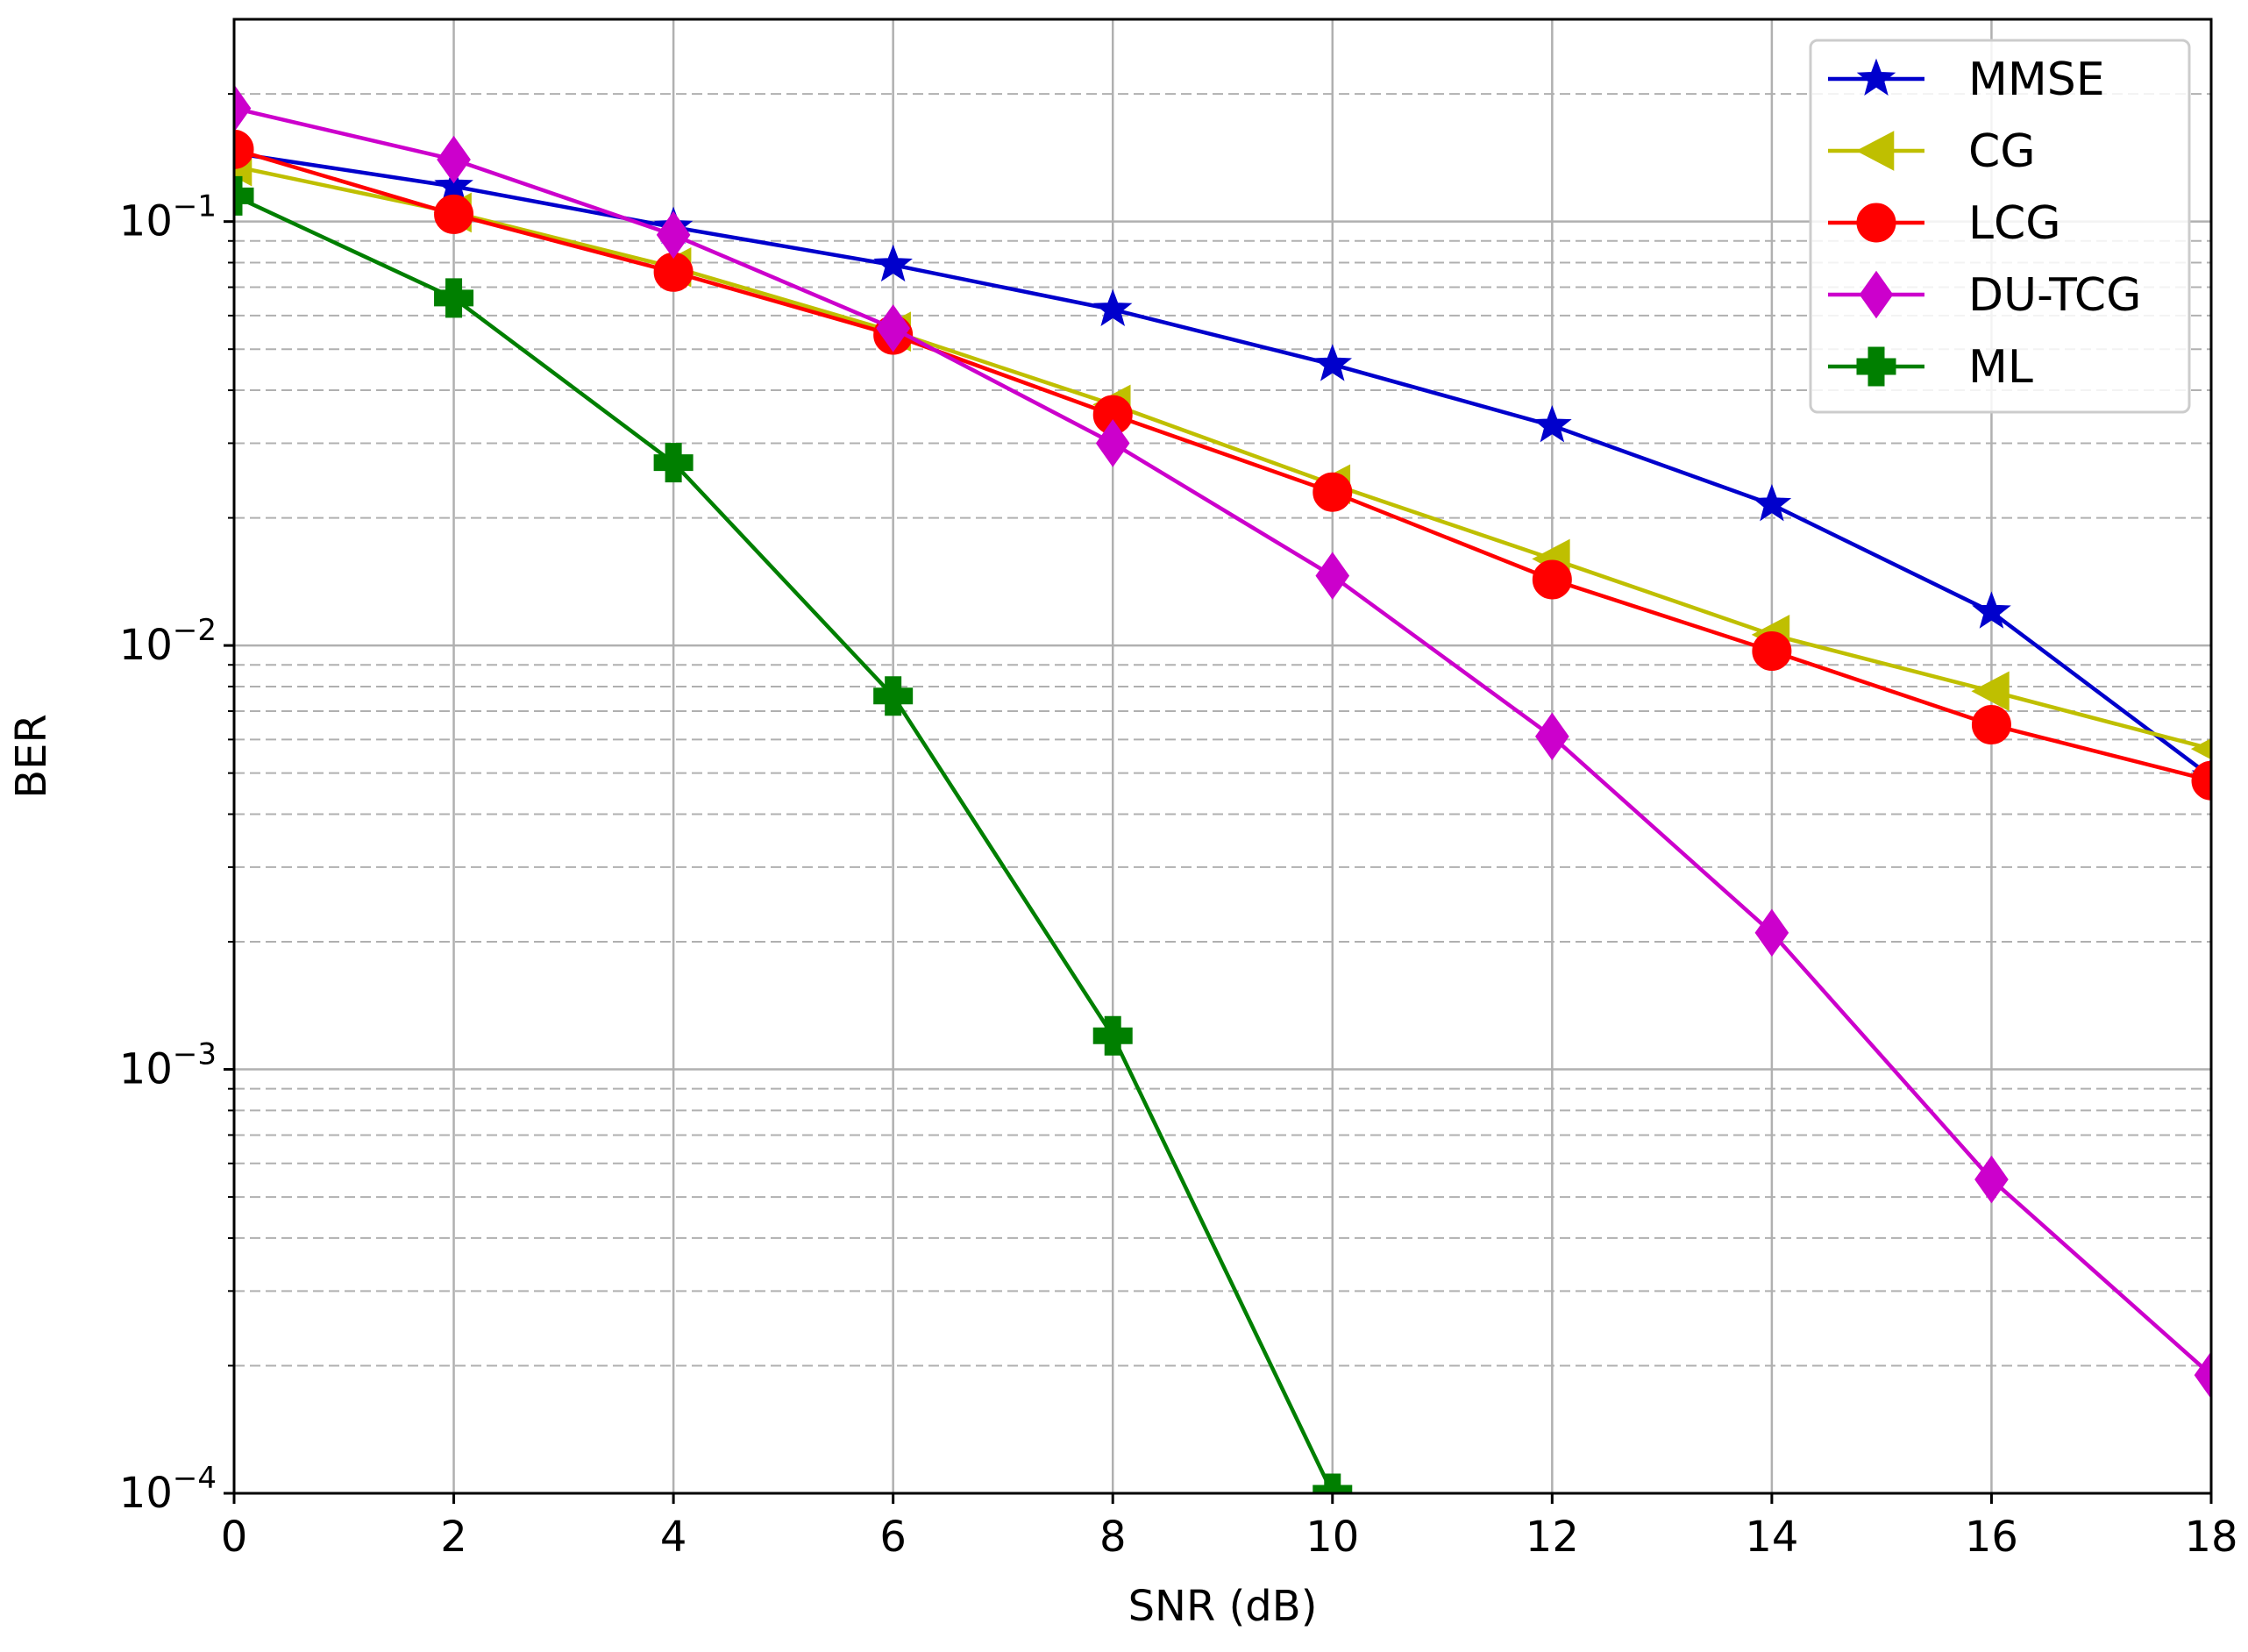 The width and height of the screenshot is (2248, 1652). I want to click on x-axis-label: SNR (dB), so click(1223, 1606).